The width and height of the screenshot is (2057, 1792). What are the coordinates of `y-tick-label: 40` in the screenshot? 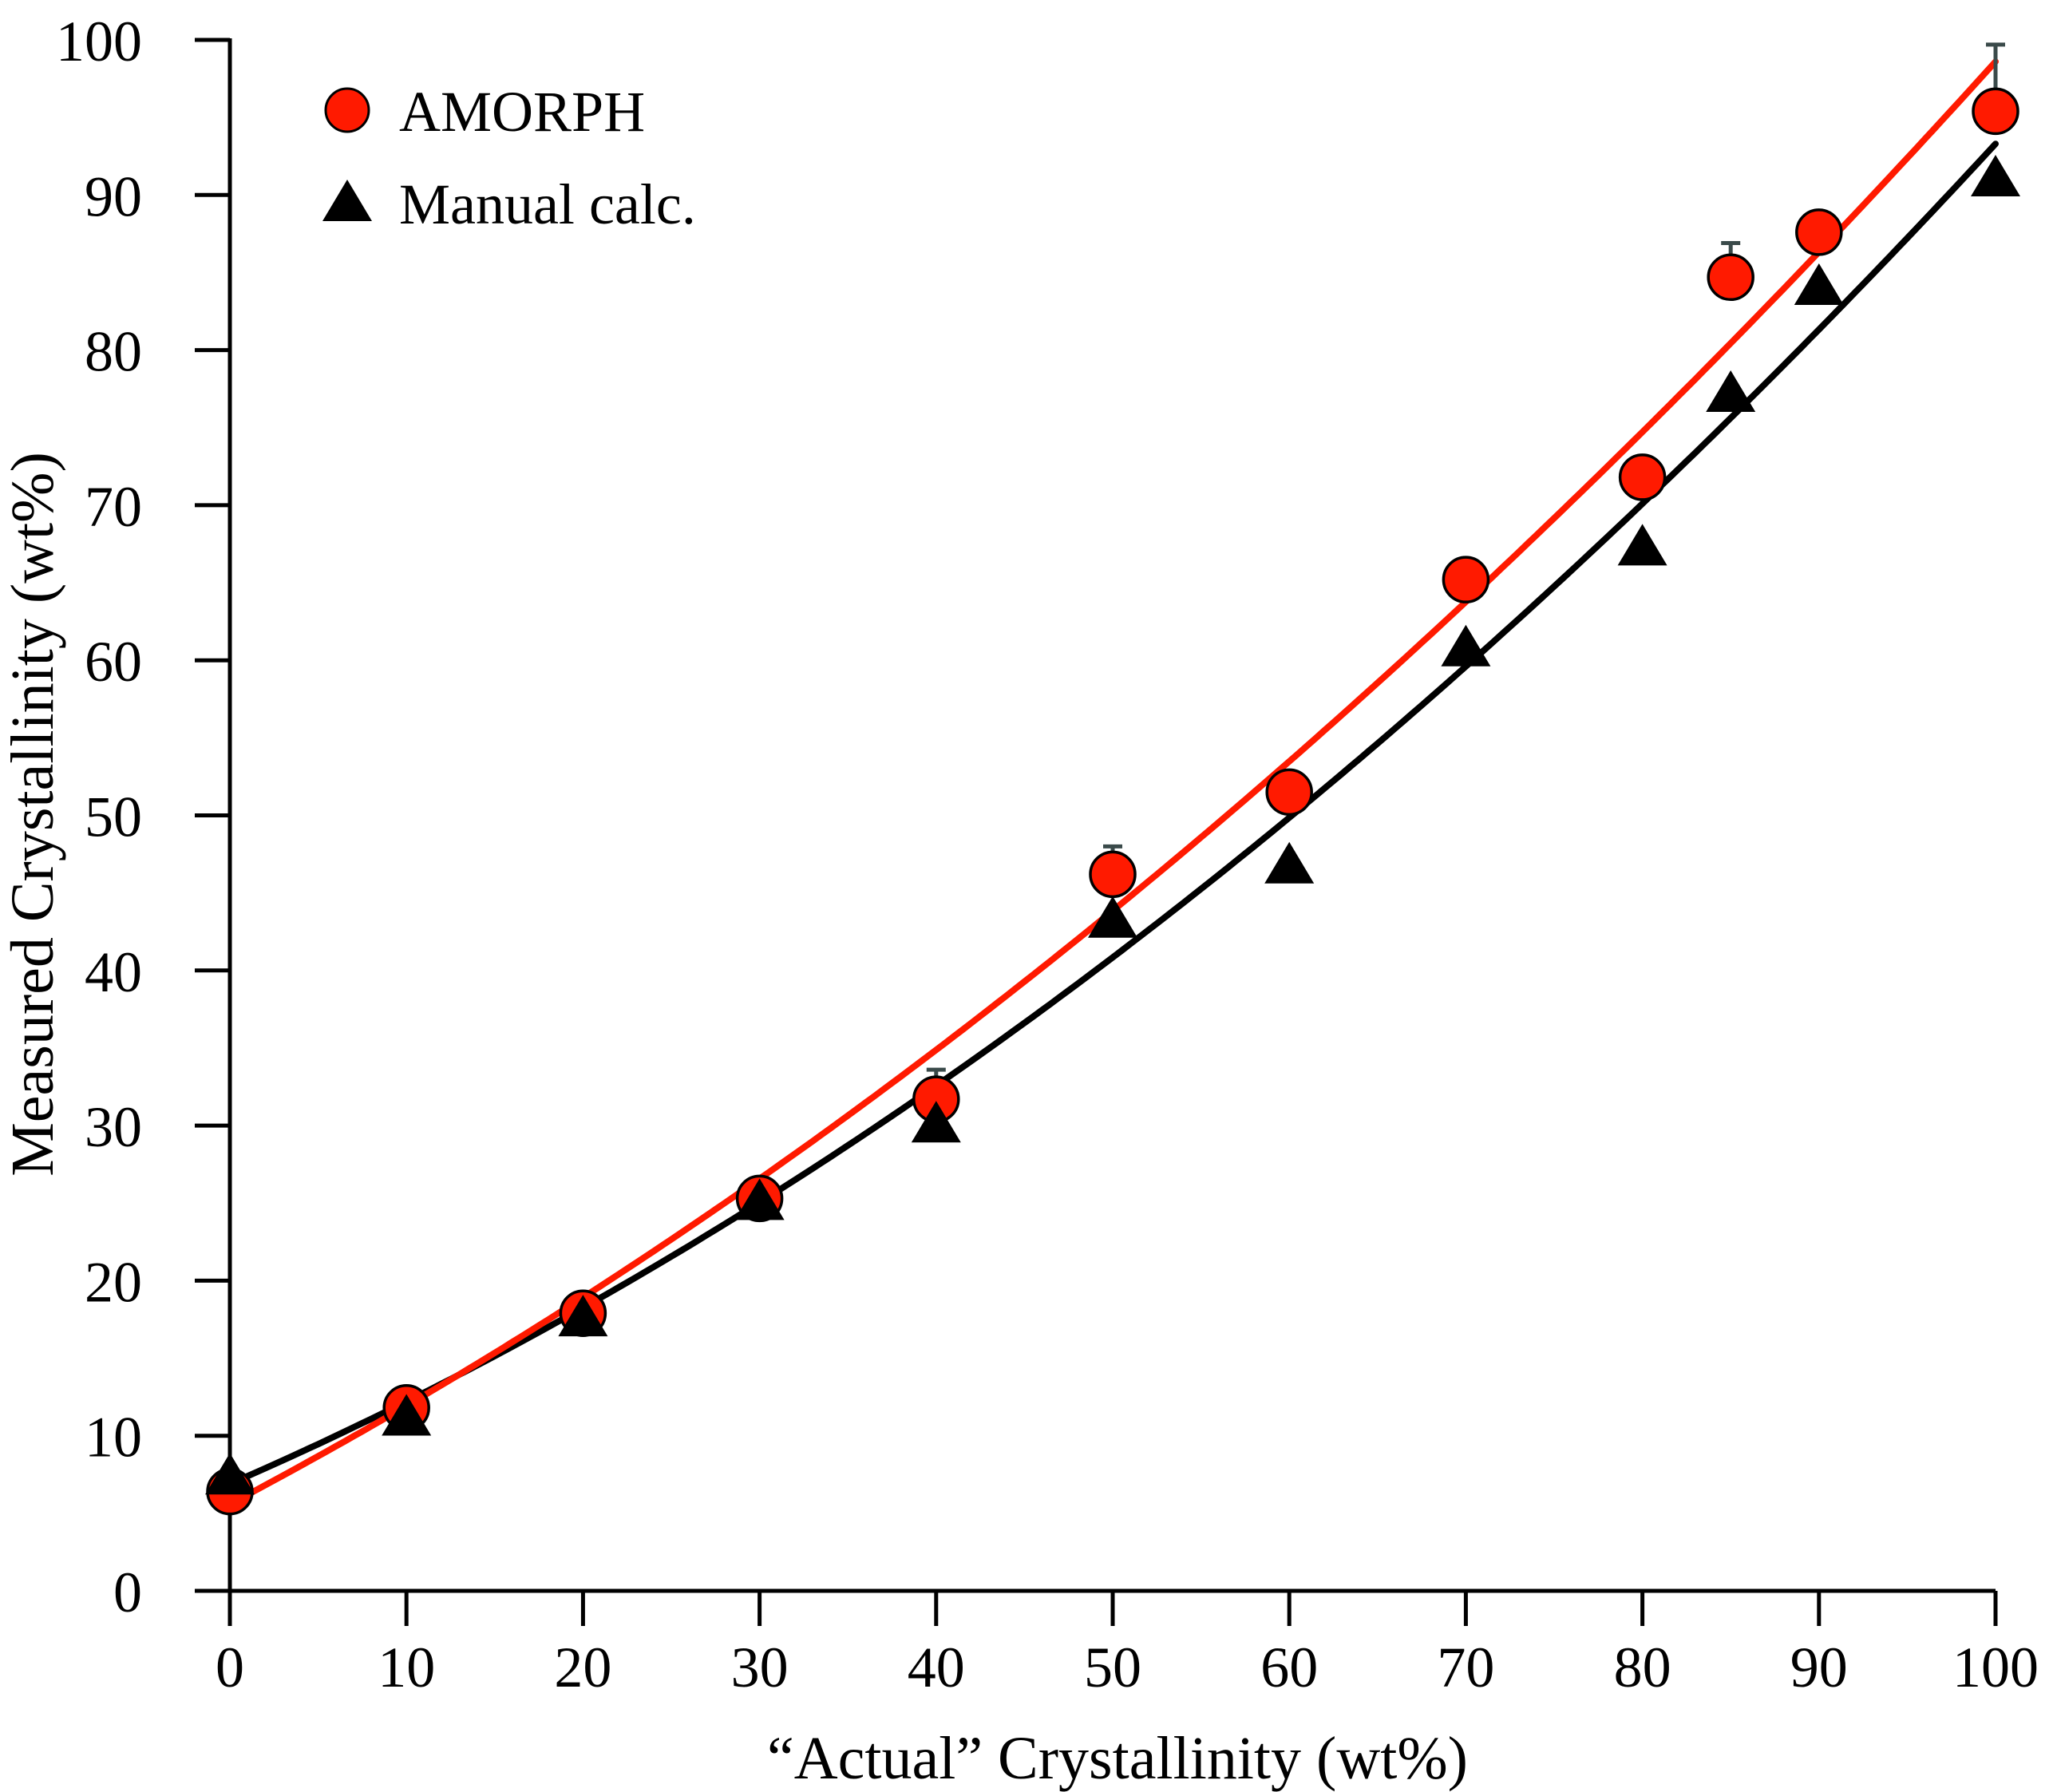 It's located at (113, 972).